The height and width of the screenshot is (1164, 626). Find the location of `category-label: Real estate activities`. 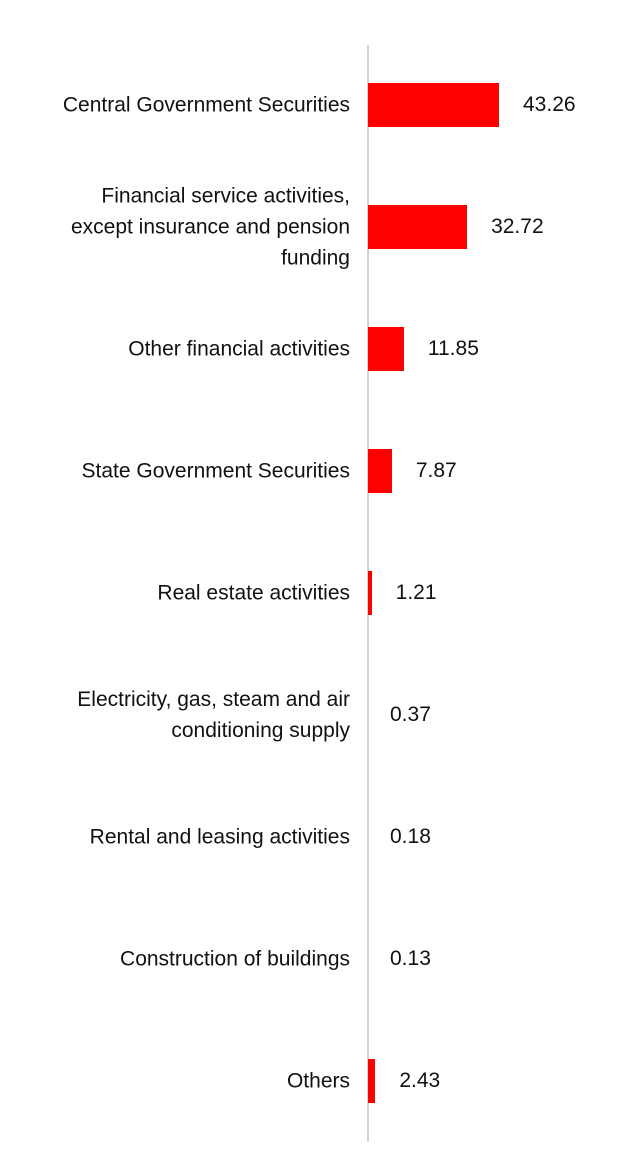

category-label: Real estate activities is located at coordinates (253, 593).